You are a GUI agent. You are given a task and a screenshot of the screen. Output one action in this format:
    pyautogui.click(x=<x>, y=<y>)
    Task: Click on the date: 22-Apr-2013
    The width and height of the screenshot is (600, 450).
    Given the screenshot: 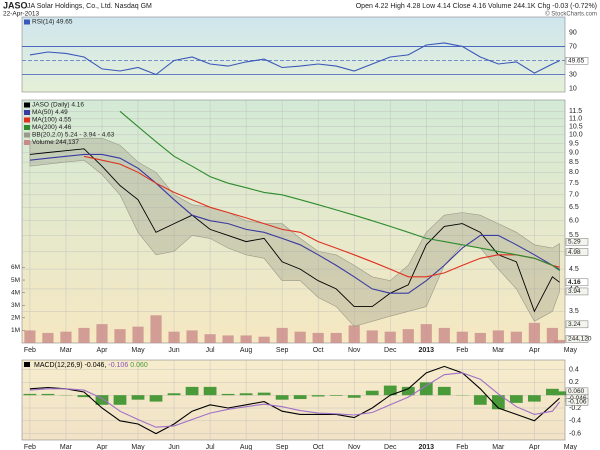 What is the action you would take?
    pyautogui.click(x=21, y=14)
    